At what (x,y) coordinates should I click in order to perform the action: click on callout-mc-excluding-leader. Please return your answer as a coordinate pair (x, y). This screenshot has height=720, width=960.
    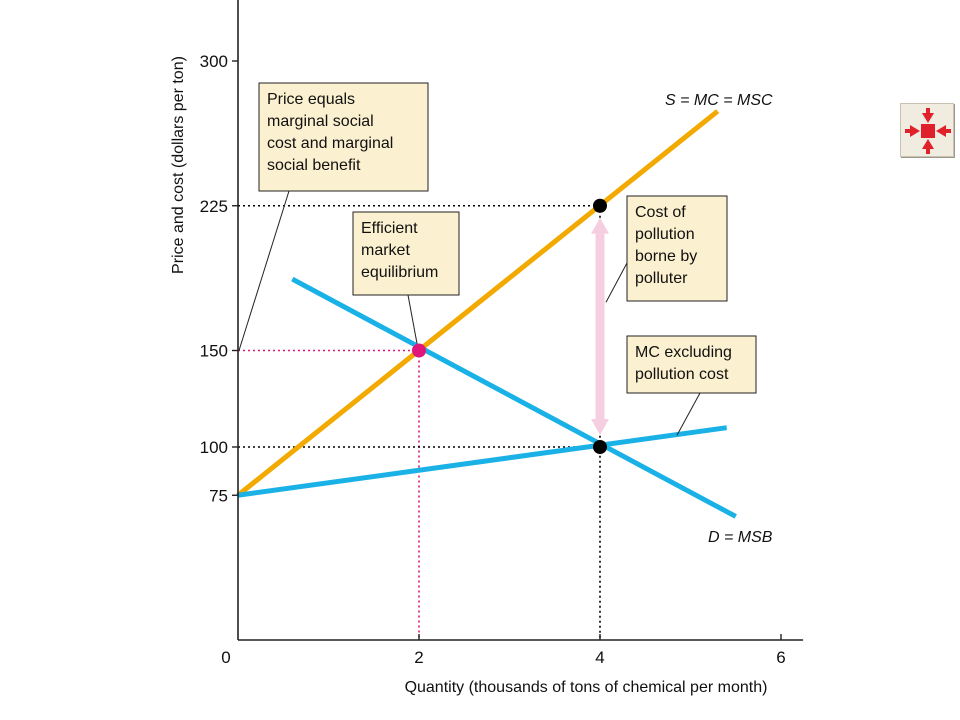
    Looking at the image, I should click on (688, 414).